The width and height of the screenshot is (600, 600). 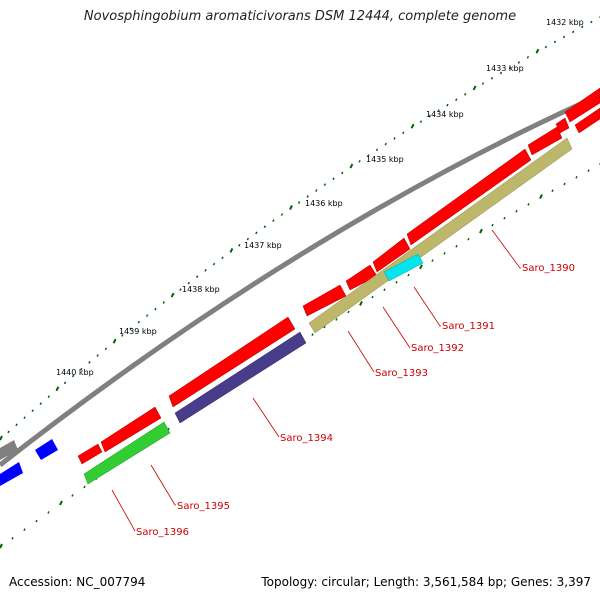 I want to click on ruler-label: 1434 kbp, so click(x=445, y=114).